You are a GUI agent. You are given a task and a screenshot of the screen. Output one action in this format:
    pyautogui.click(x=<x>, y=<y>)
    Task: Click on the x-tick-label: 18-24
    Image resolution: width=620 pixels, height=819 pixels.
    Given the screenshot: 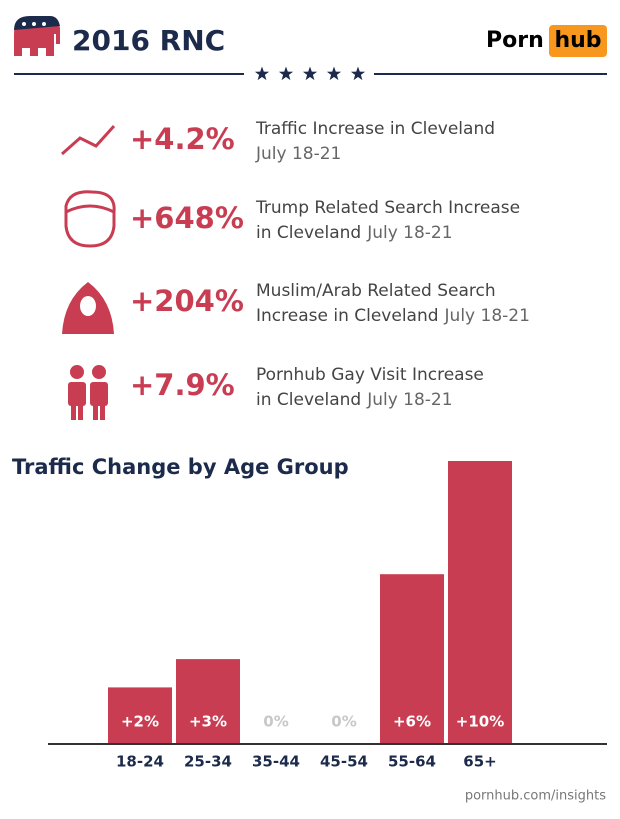 What is the action you would take?
    pyautogui.click(x=140, y=762)
    